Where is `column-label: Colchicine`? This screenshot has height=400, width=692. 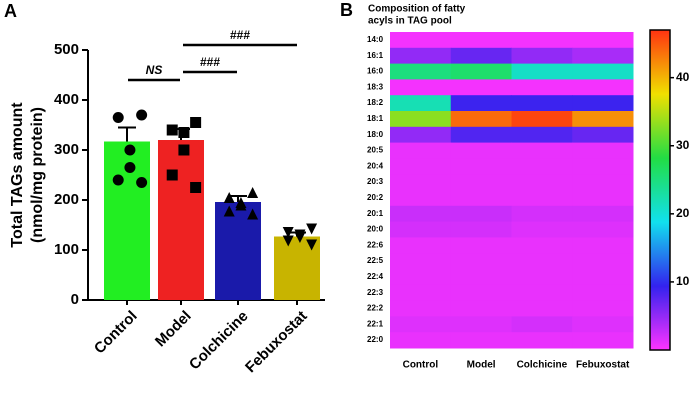
column-label: Colchicine is located at coordinates (542, 365).